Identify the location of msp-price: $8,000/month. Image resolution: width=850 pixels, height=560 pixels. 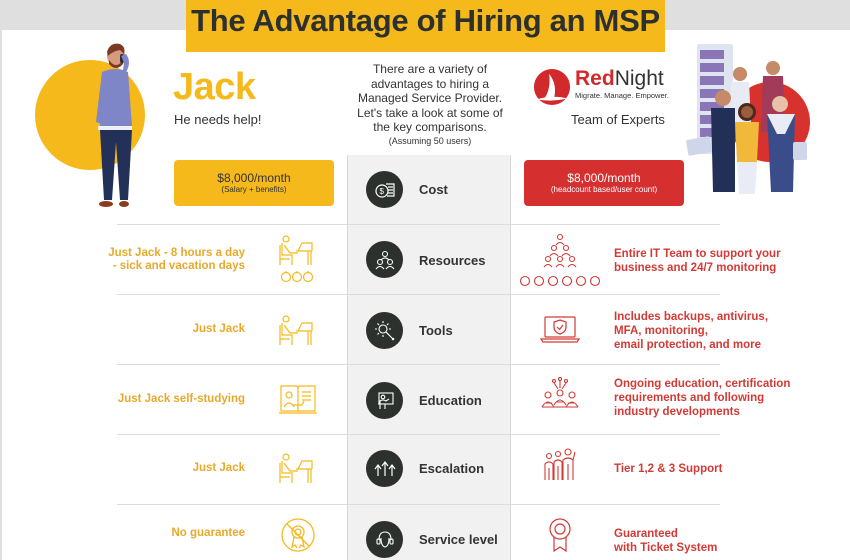
(604, 177).